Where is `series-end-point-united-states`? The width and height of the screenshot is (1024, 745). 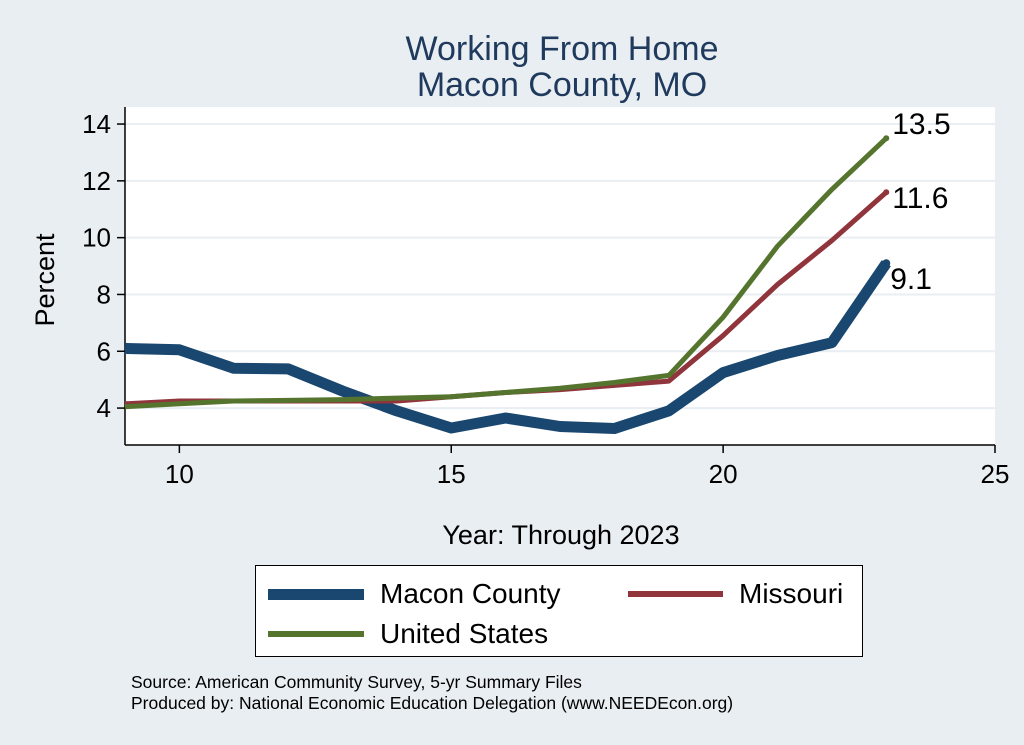
series-end-point-united-states is located at coordinates (886, 138).